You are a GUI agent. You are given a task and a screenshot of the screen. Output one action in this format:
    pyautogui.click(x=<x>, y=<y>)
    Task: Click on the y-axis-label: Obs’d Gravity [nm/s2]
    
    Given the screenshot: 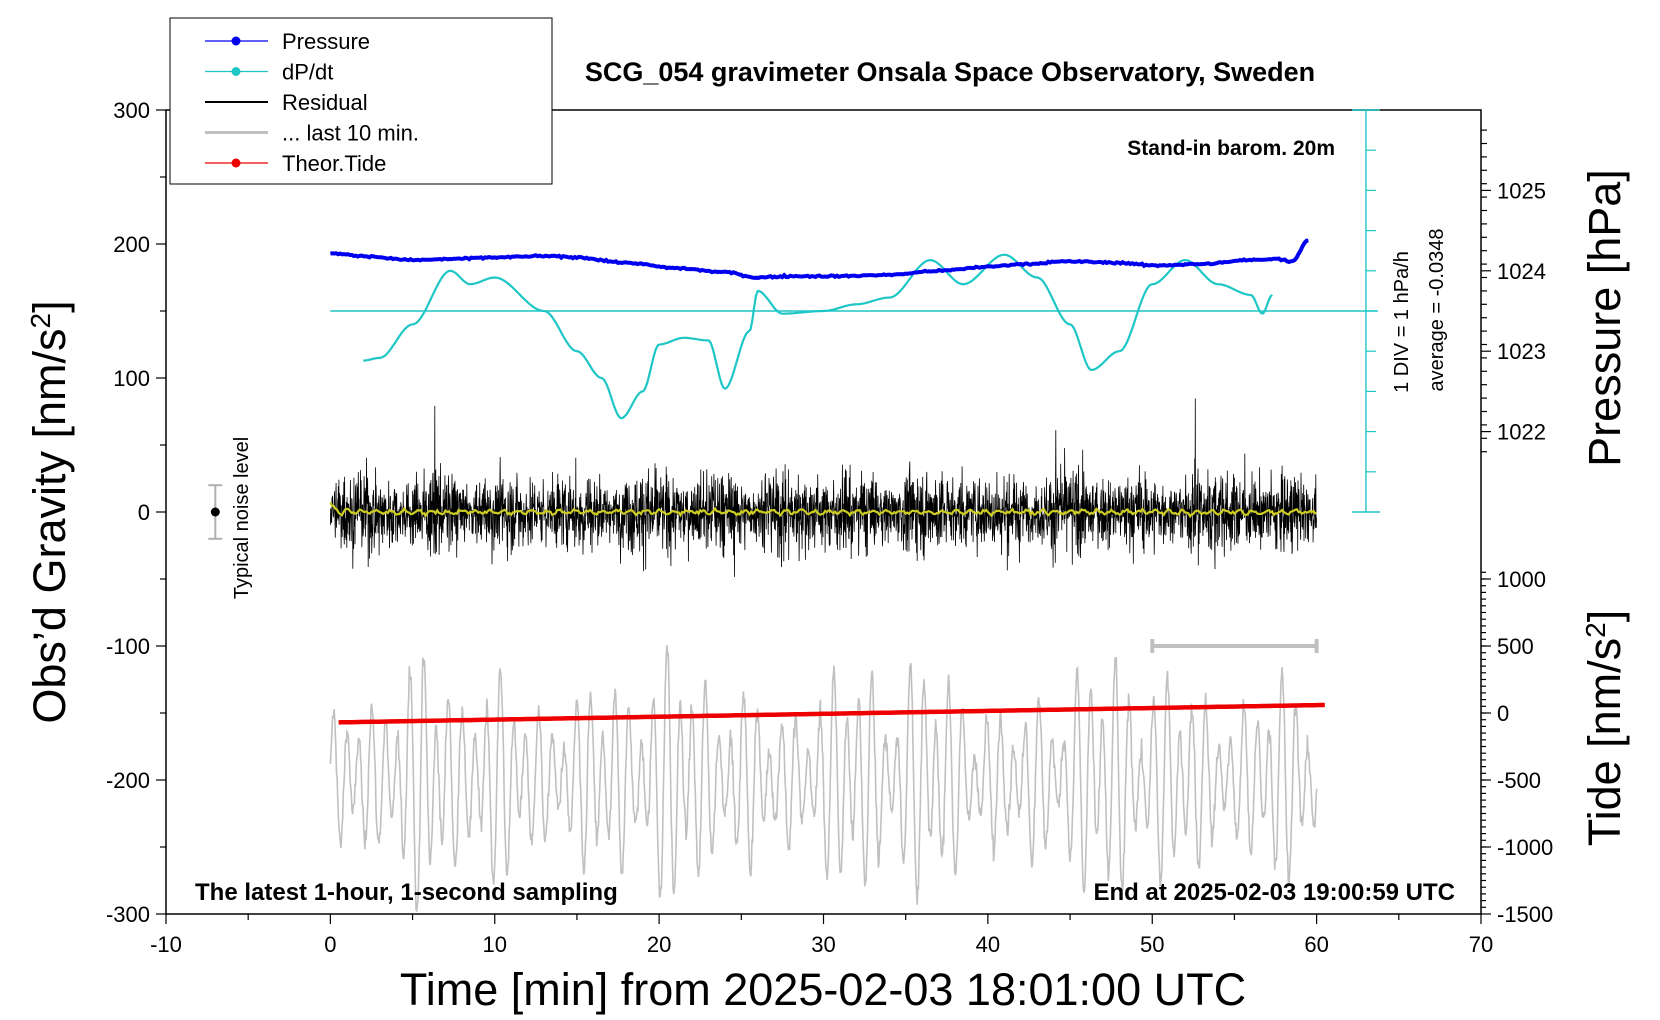 What is the action you would take?
    pyautogui.click(x=49, y=511)
    